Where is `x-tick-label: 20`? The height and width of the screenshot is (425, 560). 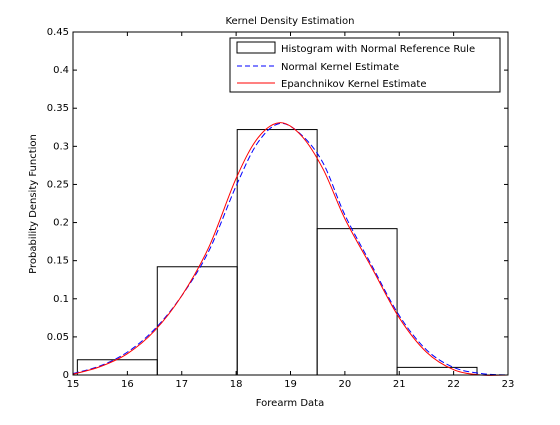
x-tick-label: 20 is located at coordinates (345, 384).